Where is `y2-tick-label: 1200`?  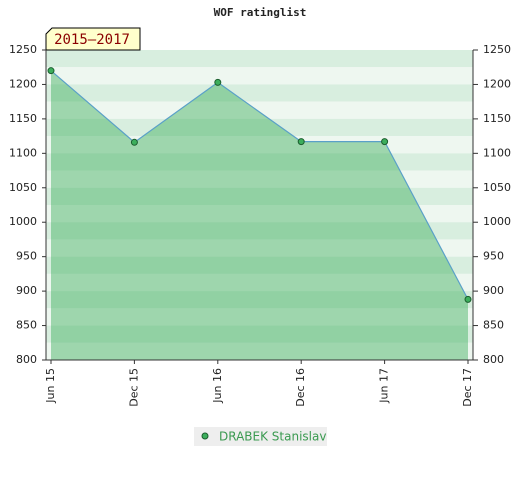 y2-tick-label: 1200 is located at coordinates (497, 83).